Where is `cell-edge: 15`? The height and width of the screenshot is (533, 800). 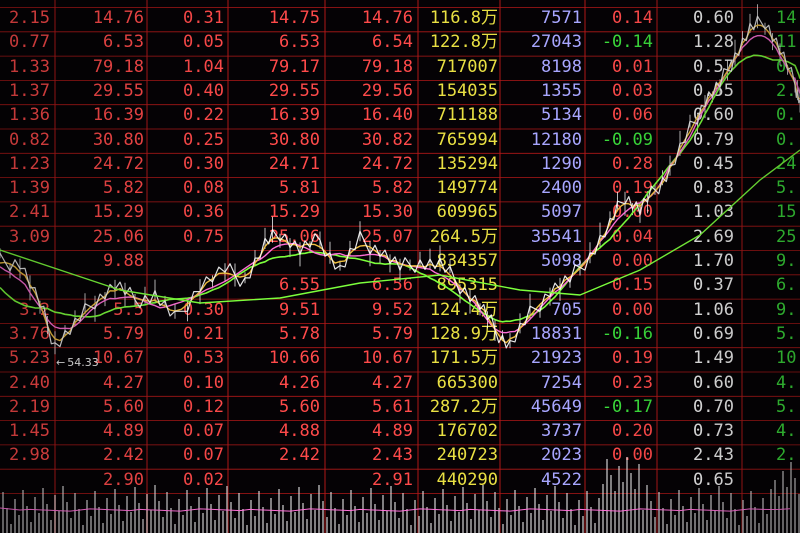
cell-edge: 15 is located at coordinates (786, 212).